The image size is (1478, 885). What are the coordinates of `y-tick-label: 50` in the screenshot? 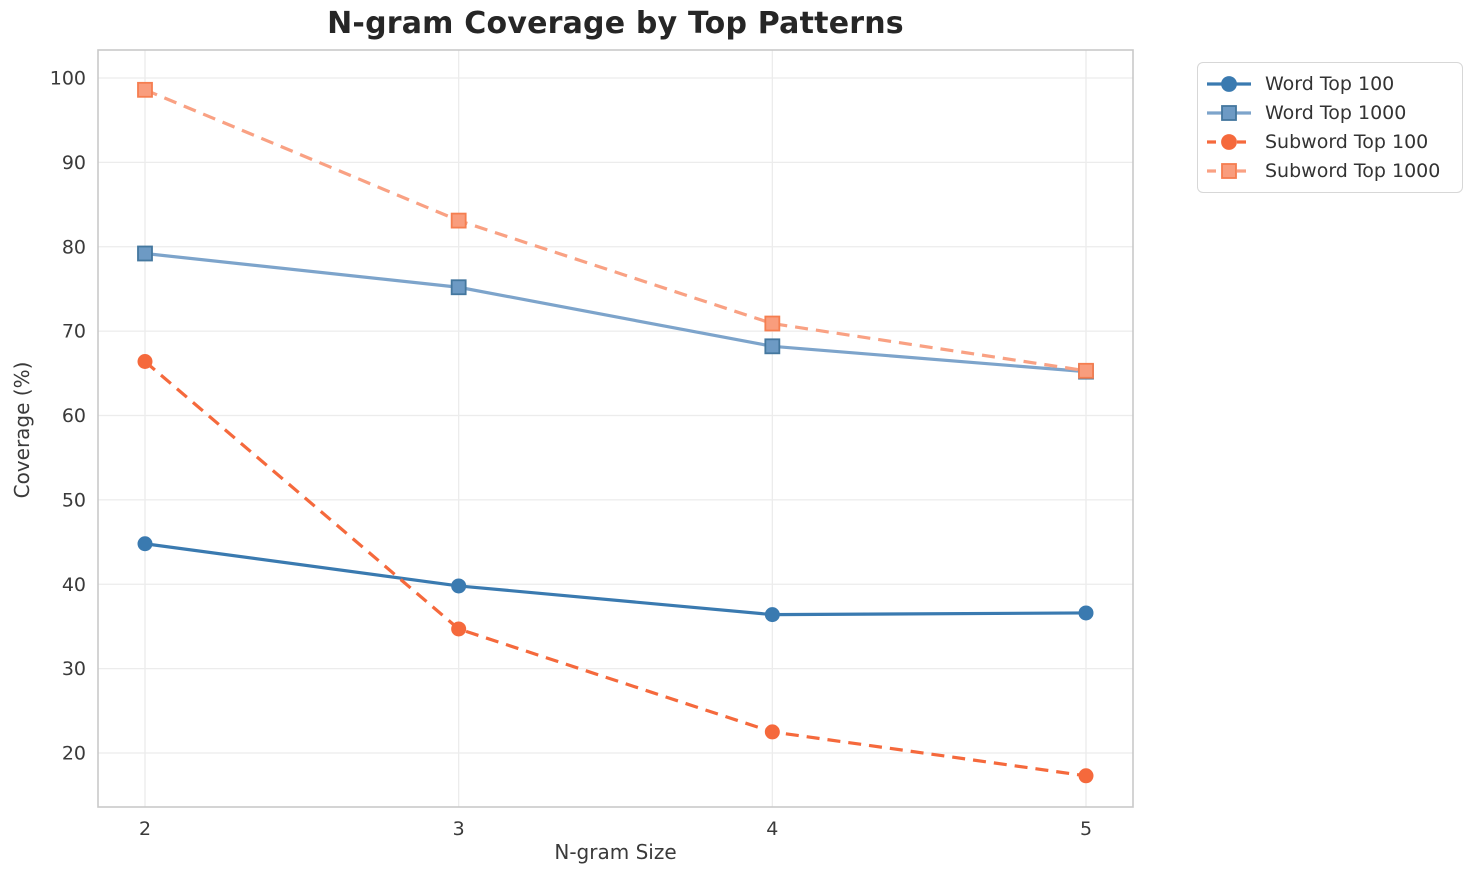 It's located at (74, 500).